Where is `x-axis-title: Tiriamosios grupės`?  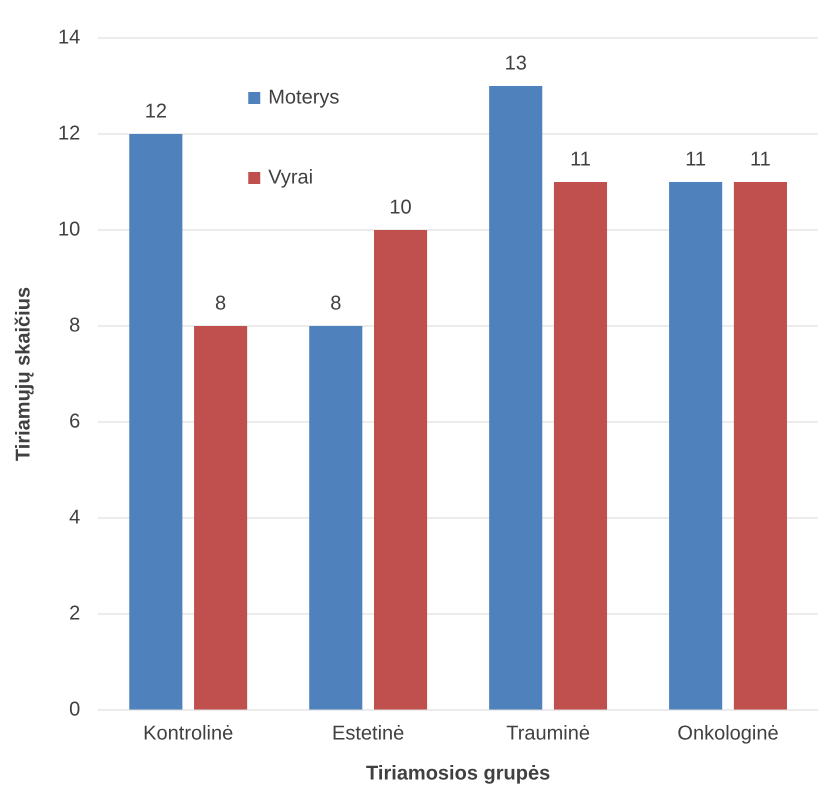 x-axis-title: Tiriamosios grupės is located at coordinates (458, 773).